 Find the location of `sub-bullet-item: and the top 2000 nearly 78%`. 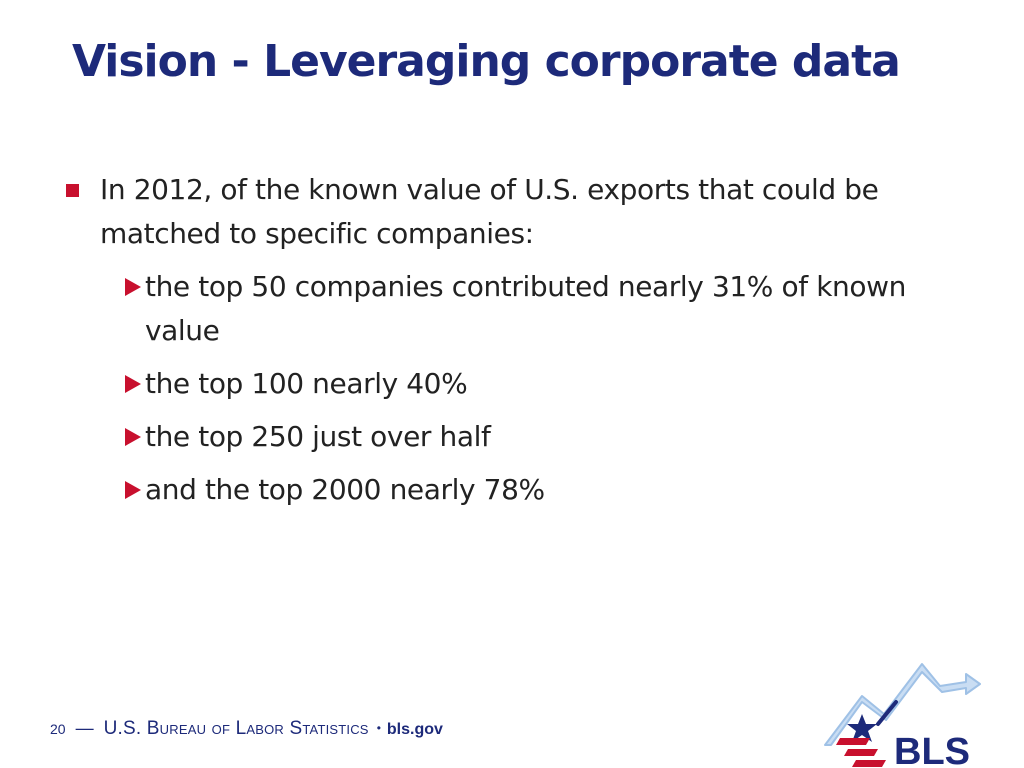

sub-bullet-item: and the top 2000 nearly 78% is located at coordinates (514, 490).